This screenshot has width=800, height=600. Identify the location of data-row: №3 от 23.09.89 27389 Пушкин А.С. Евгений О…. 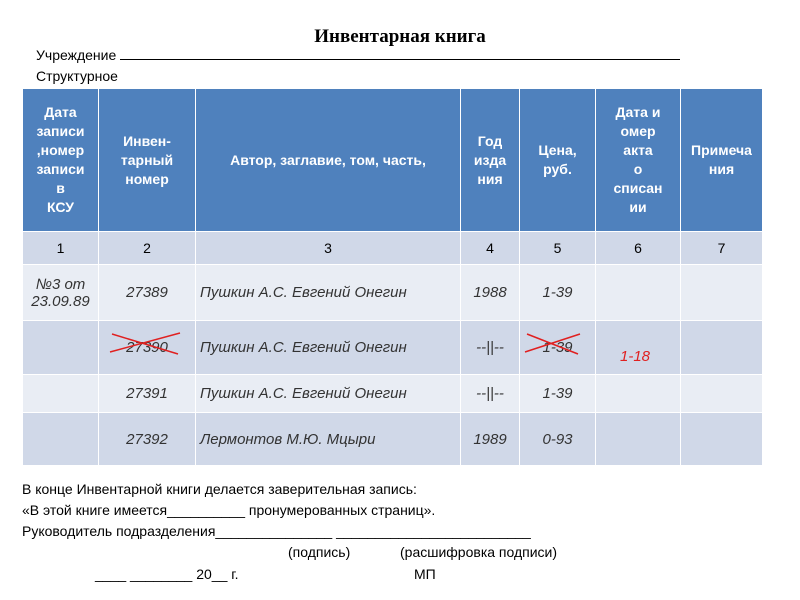
(392, 292).